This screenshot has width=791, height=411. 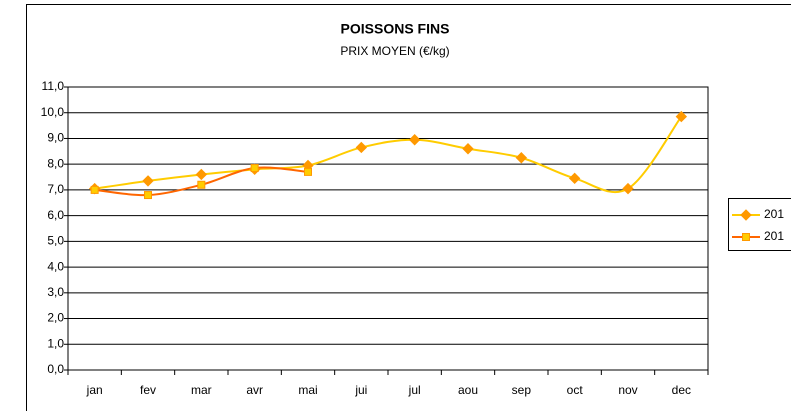 I want to click on y-tick-label: 9,0, so click(x=55, y=138).